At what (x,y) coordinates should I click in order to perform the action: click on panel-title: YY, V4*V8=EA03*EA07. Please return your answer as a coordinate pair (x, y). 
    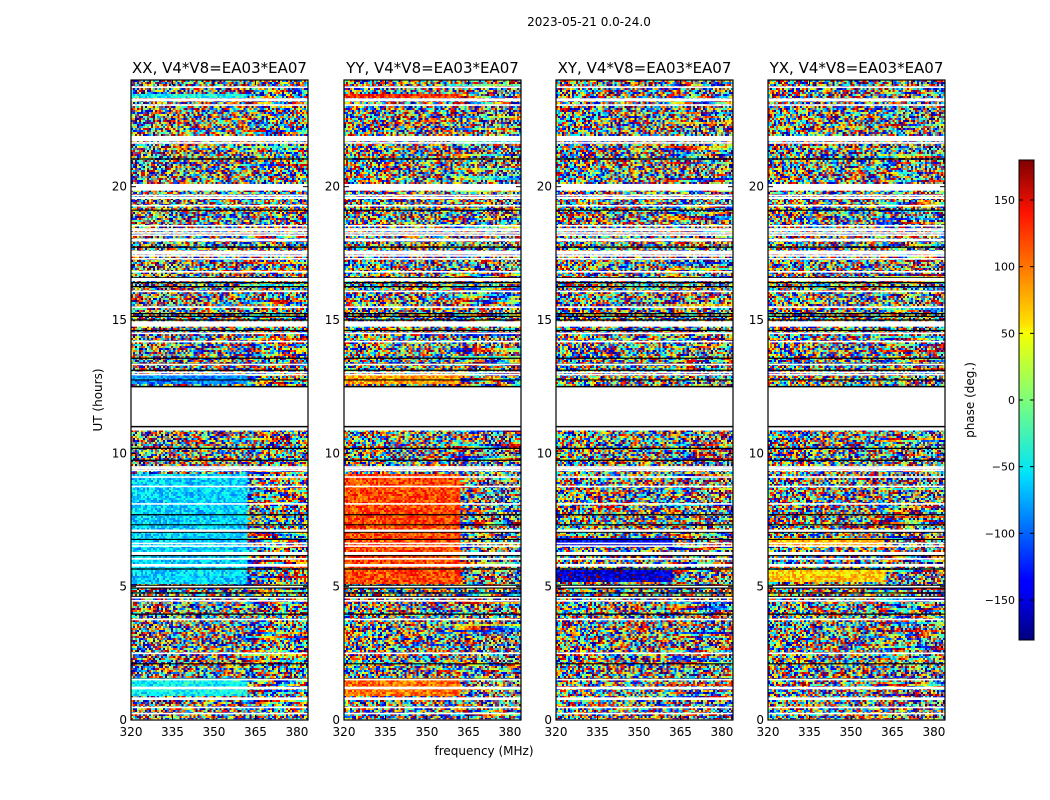
    Looking at the image, I should click on (432, 68).